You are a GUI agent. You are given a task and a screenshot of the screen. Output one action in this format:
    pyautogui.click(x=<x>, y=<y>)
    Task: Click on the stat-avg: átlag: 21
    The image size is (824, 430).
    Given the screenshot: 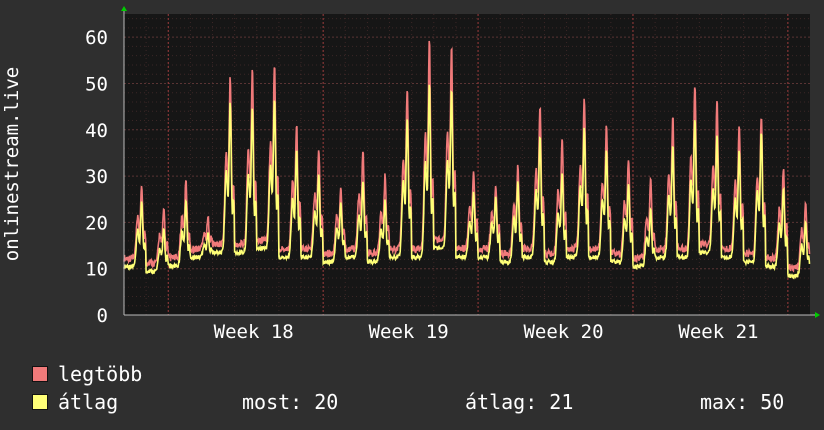 What is the action you would take?
    pyautogui.click(x=519, y=402)
    